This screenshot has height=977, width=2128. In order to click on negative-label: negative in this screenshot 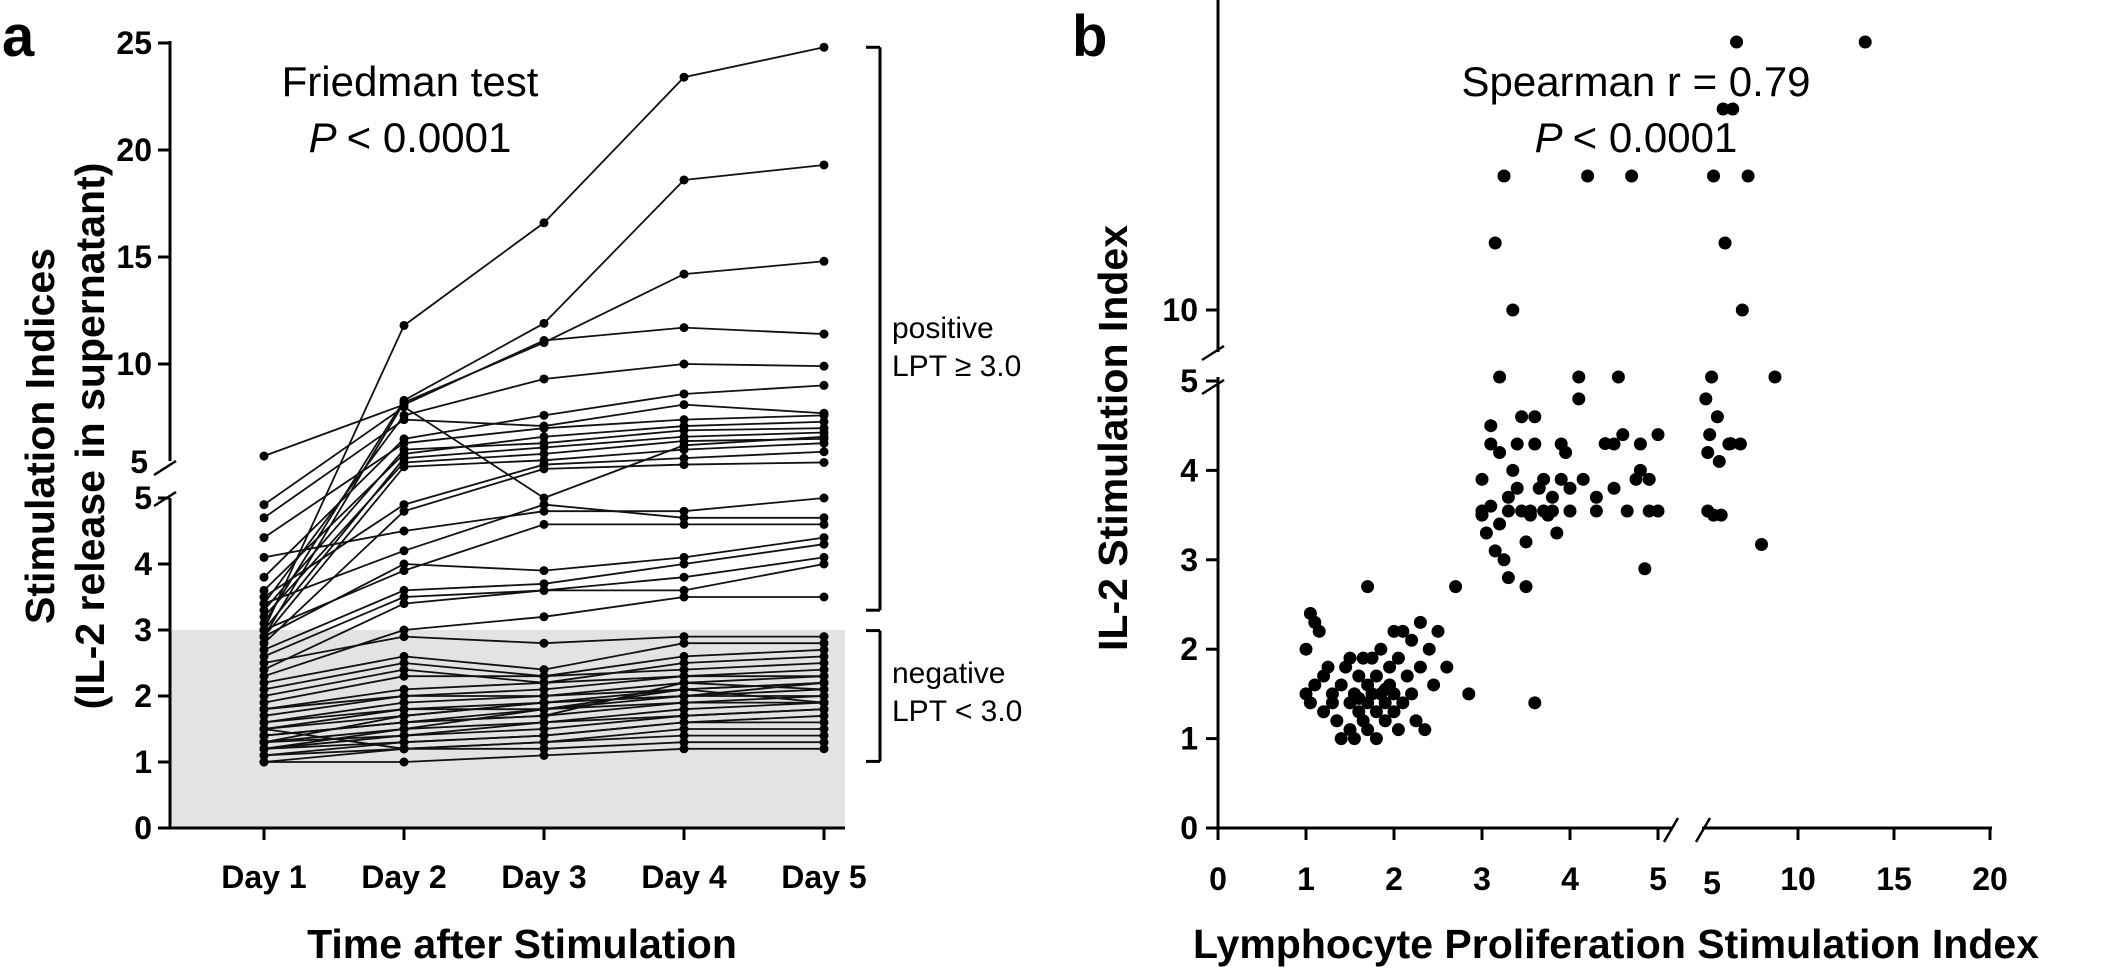, I will do `click(948, 673)`.